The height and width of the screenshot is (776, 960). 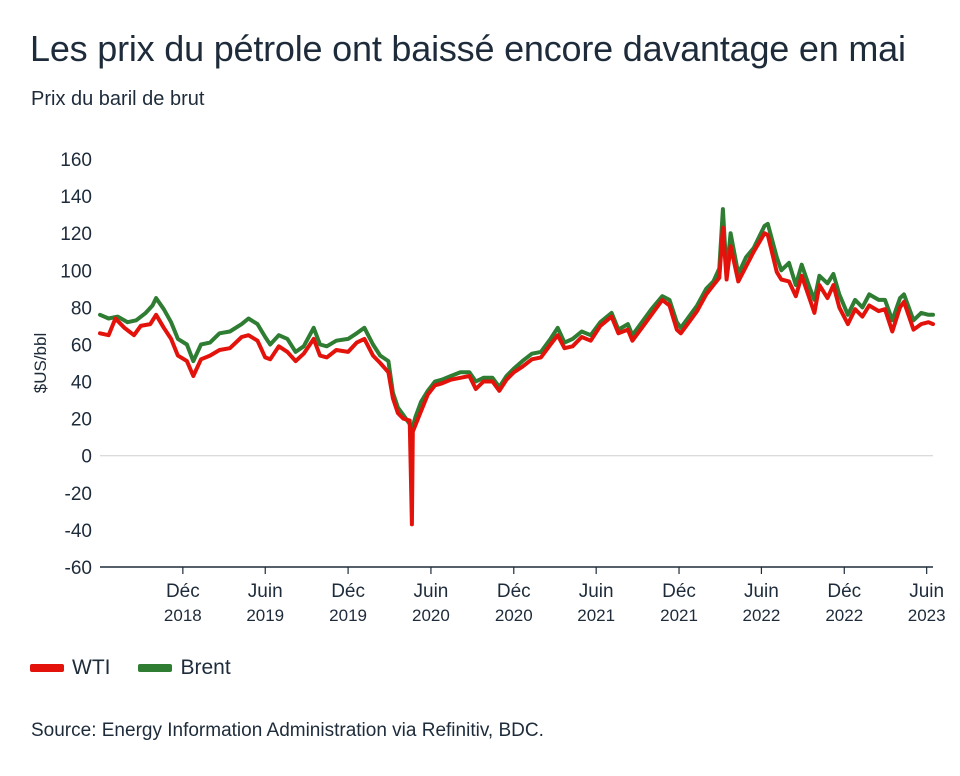 I want to click on x-tick-label-year: 2018, so click(x=183, y=615).